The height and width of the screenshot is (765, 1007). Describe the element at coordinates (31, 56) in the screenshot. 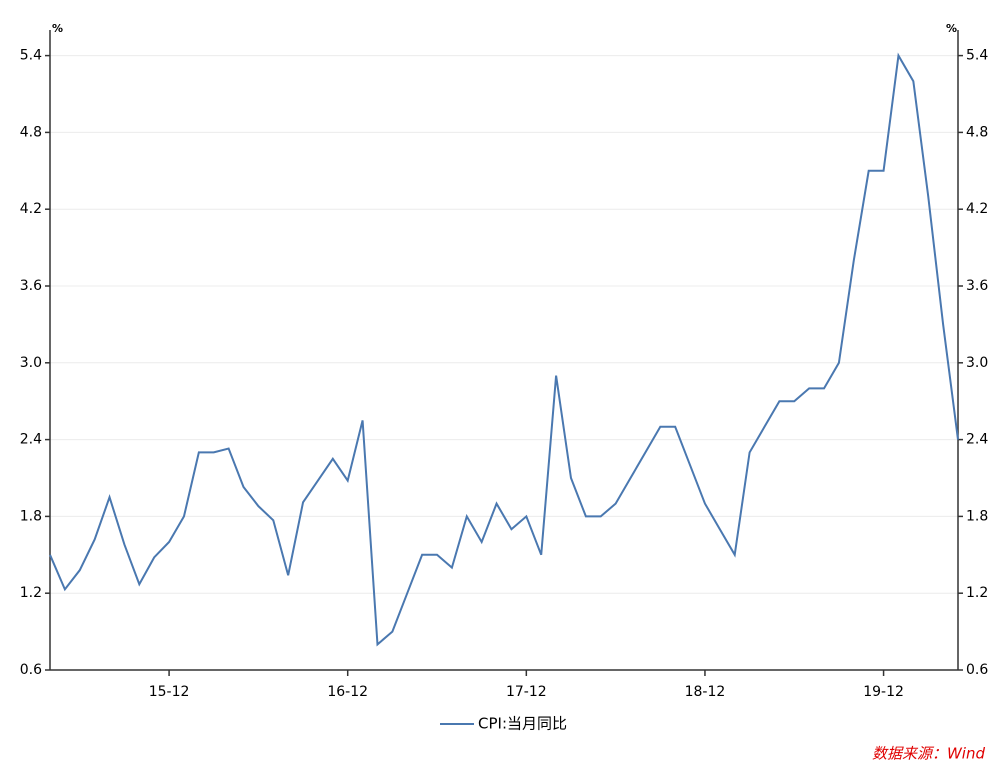

I see `y-tick-label: 5.4` at that location.